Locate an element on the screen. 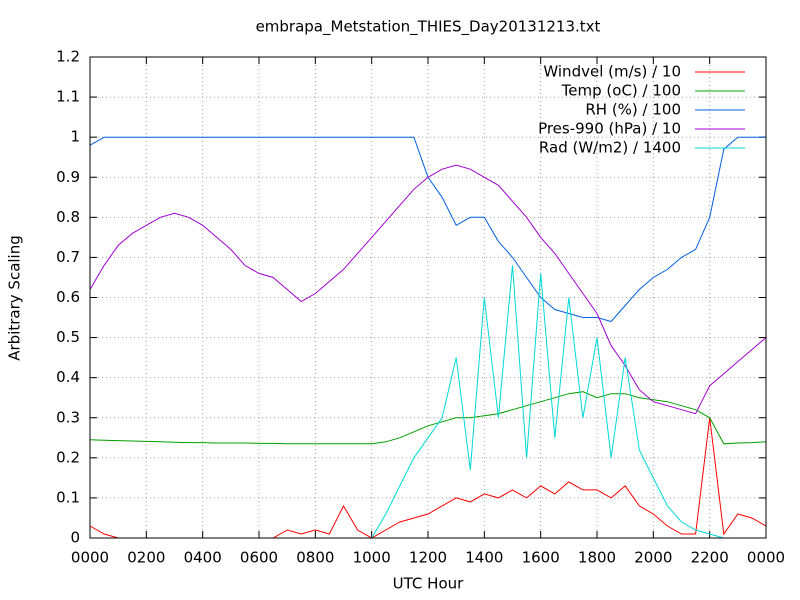  y-tick-label: 0.5 is located at coordinates (68, 337).